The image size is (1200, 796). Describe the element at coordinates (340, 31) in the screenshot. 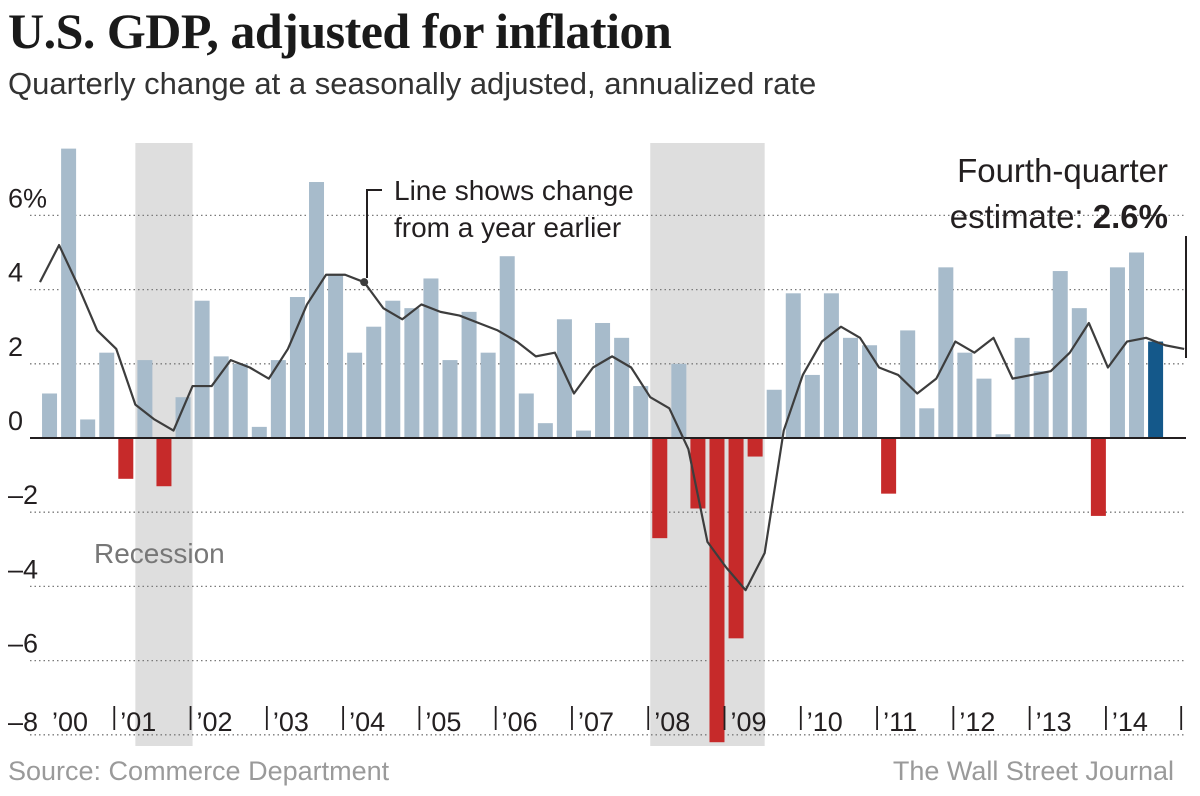

I see `chart-title: U.S. GDP, adjusted for inflation` at that location.